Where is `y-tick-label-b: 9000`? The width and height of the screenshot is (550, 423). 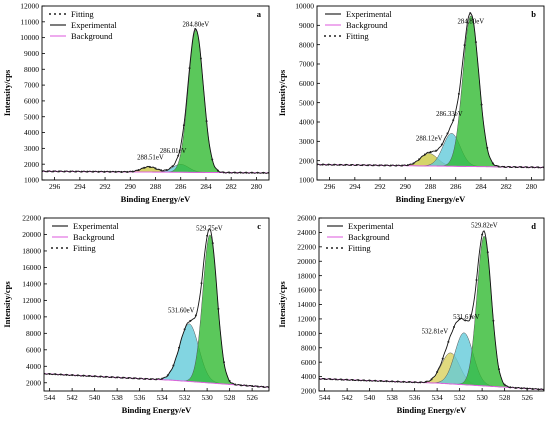
y-tick-label-b: 9000 is located at coordinates (306, 25).